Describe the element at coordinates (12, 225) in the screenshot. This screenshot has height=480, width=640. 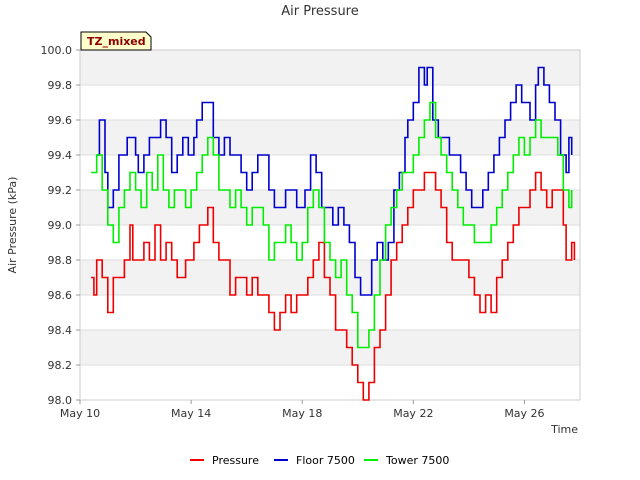
I see `y-axis-label: Air Pressure (kPa)` at that location.